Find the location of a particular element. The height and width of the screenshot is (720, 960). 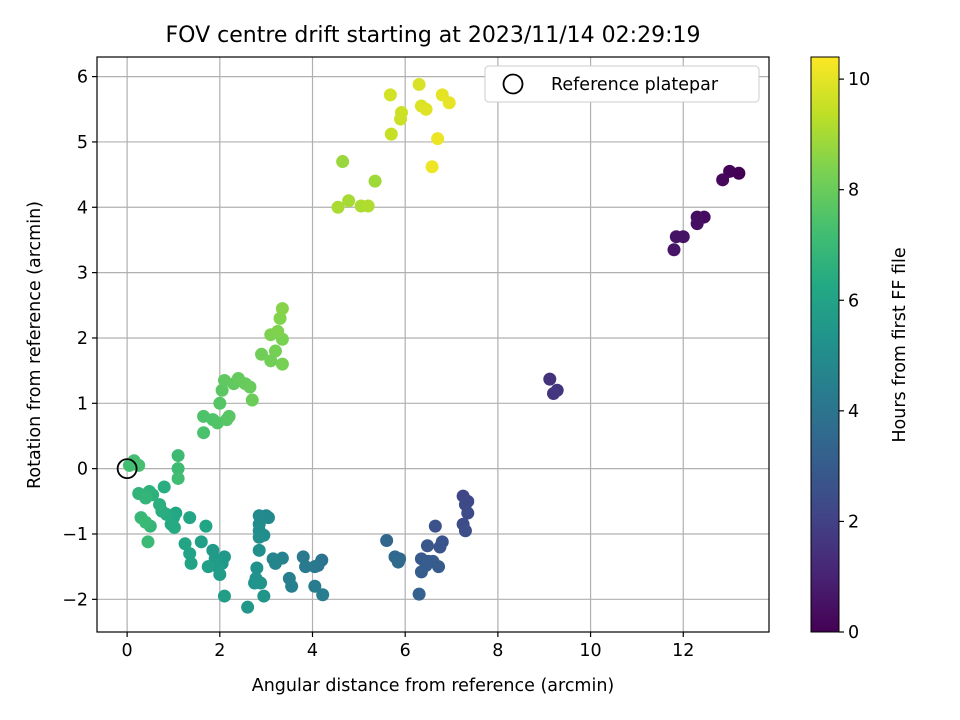

legend-box is located at coordinates (622, 84).